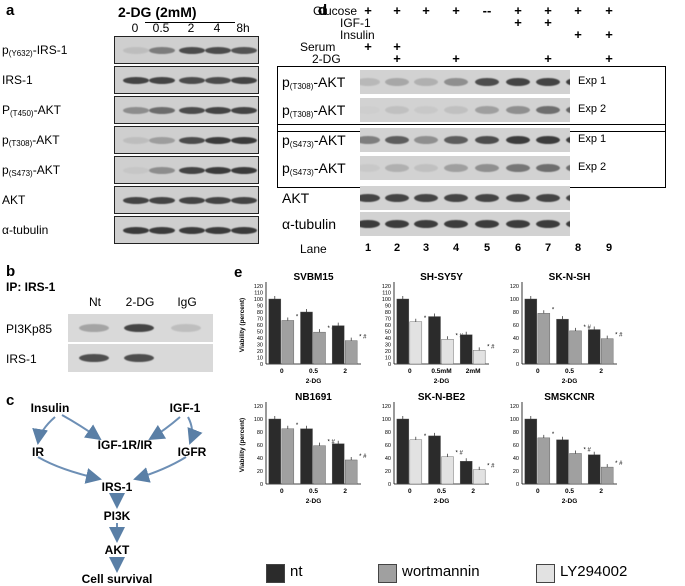  What do you see at coordinates (456, 248) in the screenshot?
I see `lane-number: 4` at bounding box center [456, 248].